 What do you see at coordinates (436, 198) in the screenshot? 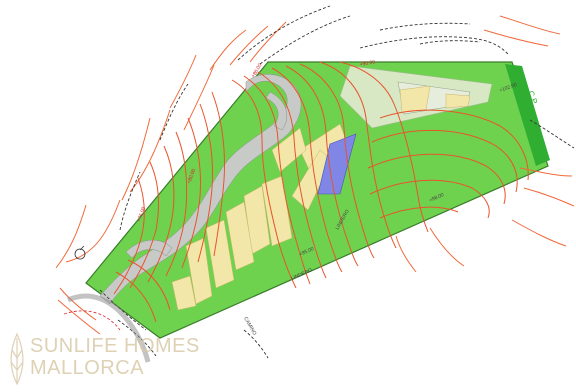
I see `elevation-label-2: +98.00` at bounding box center [436, 198].